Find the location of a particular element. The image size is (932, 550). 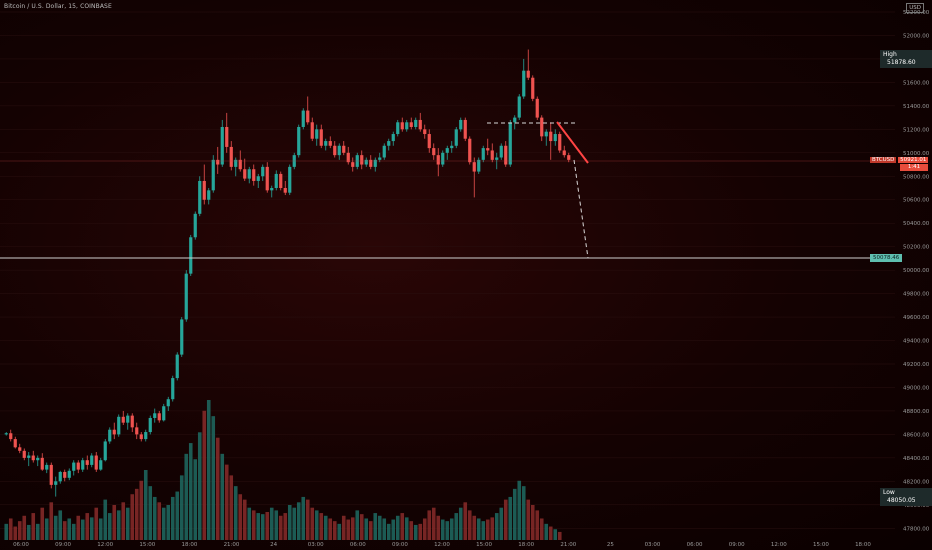

hline-price-tag: 50078.46 is located at coordinates (886, 258).